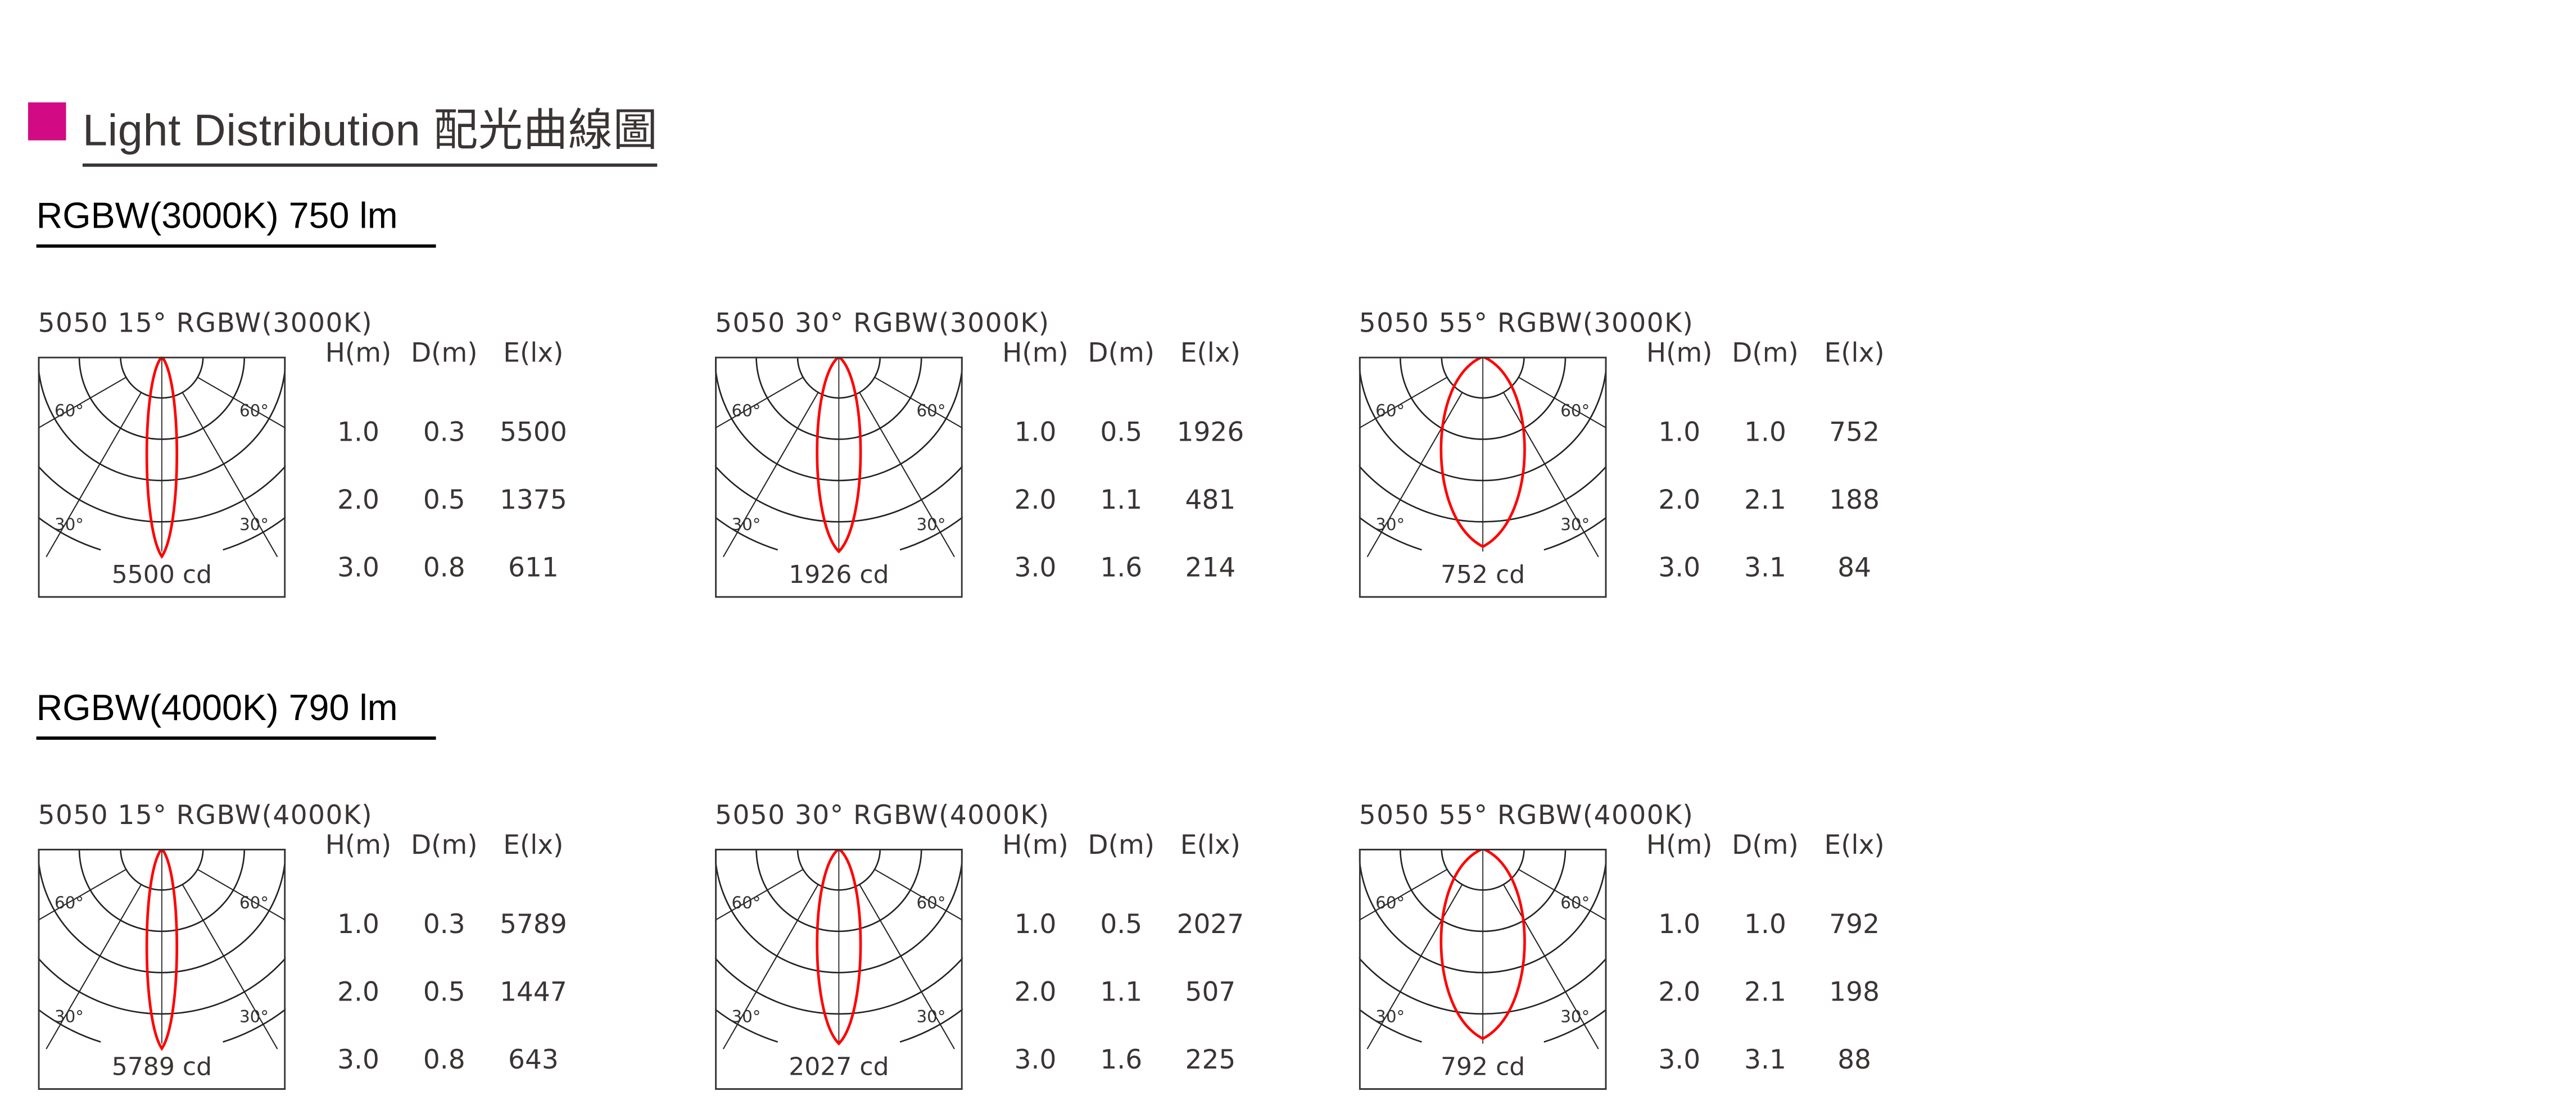 This screenshot has width=2576, height=1100. What do you see at coordinates (1765, 353) in the screenshot?
I see `column-header: D(m)` at bounding box center [1765, 353].